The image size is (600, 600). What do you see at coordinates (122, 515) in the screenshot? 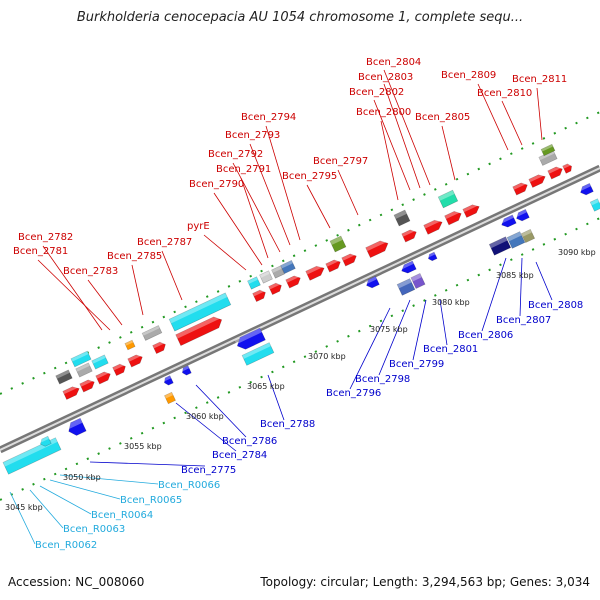
I see `gene-label: Bcen_R0064` at bounding box center [122, 515].